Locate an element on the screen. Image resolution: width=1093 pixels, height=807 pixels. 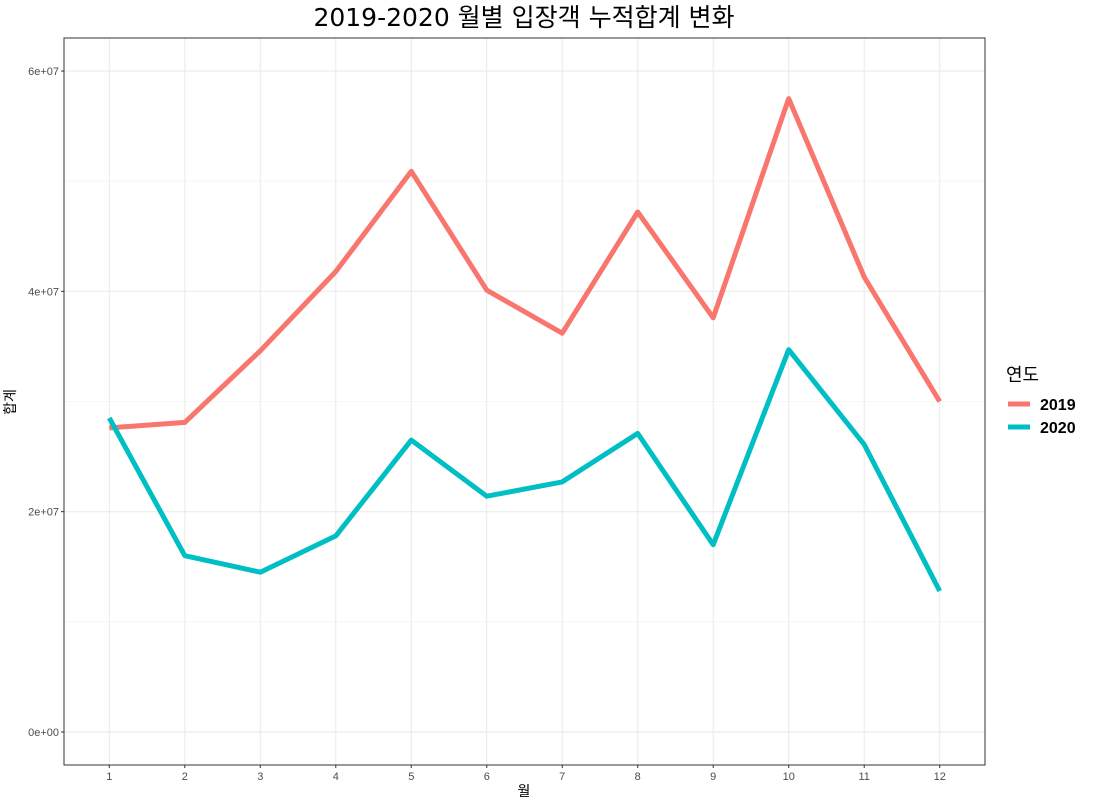
x-tick-label: 4 is located at coordinates (336, 777).